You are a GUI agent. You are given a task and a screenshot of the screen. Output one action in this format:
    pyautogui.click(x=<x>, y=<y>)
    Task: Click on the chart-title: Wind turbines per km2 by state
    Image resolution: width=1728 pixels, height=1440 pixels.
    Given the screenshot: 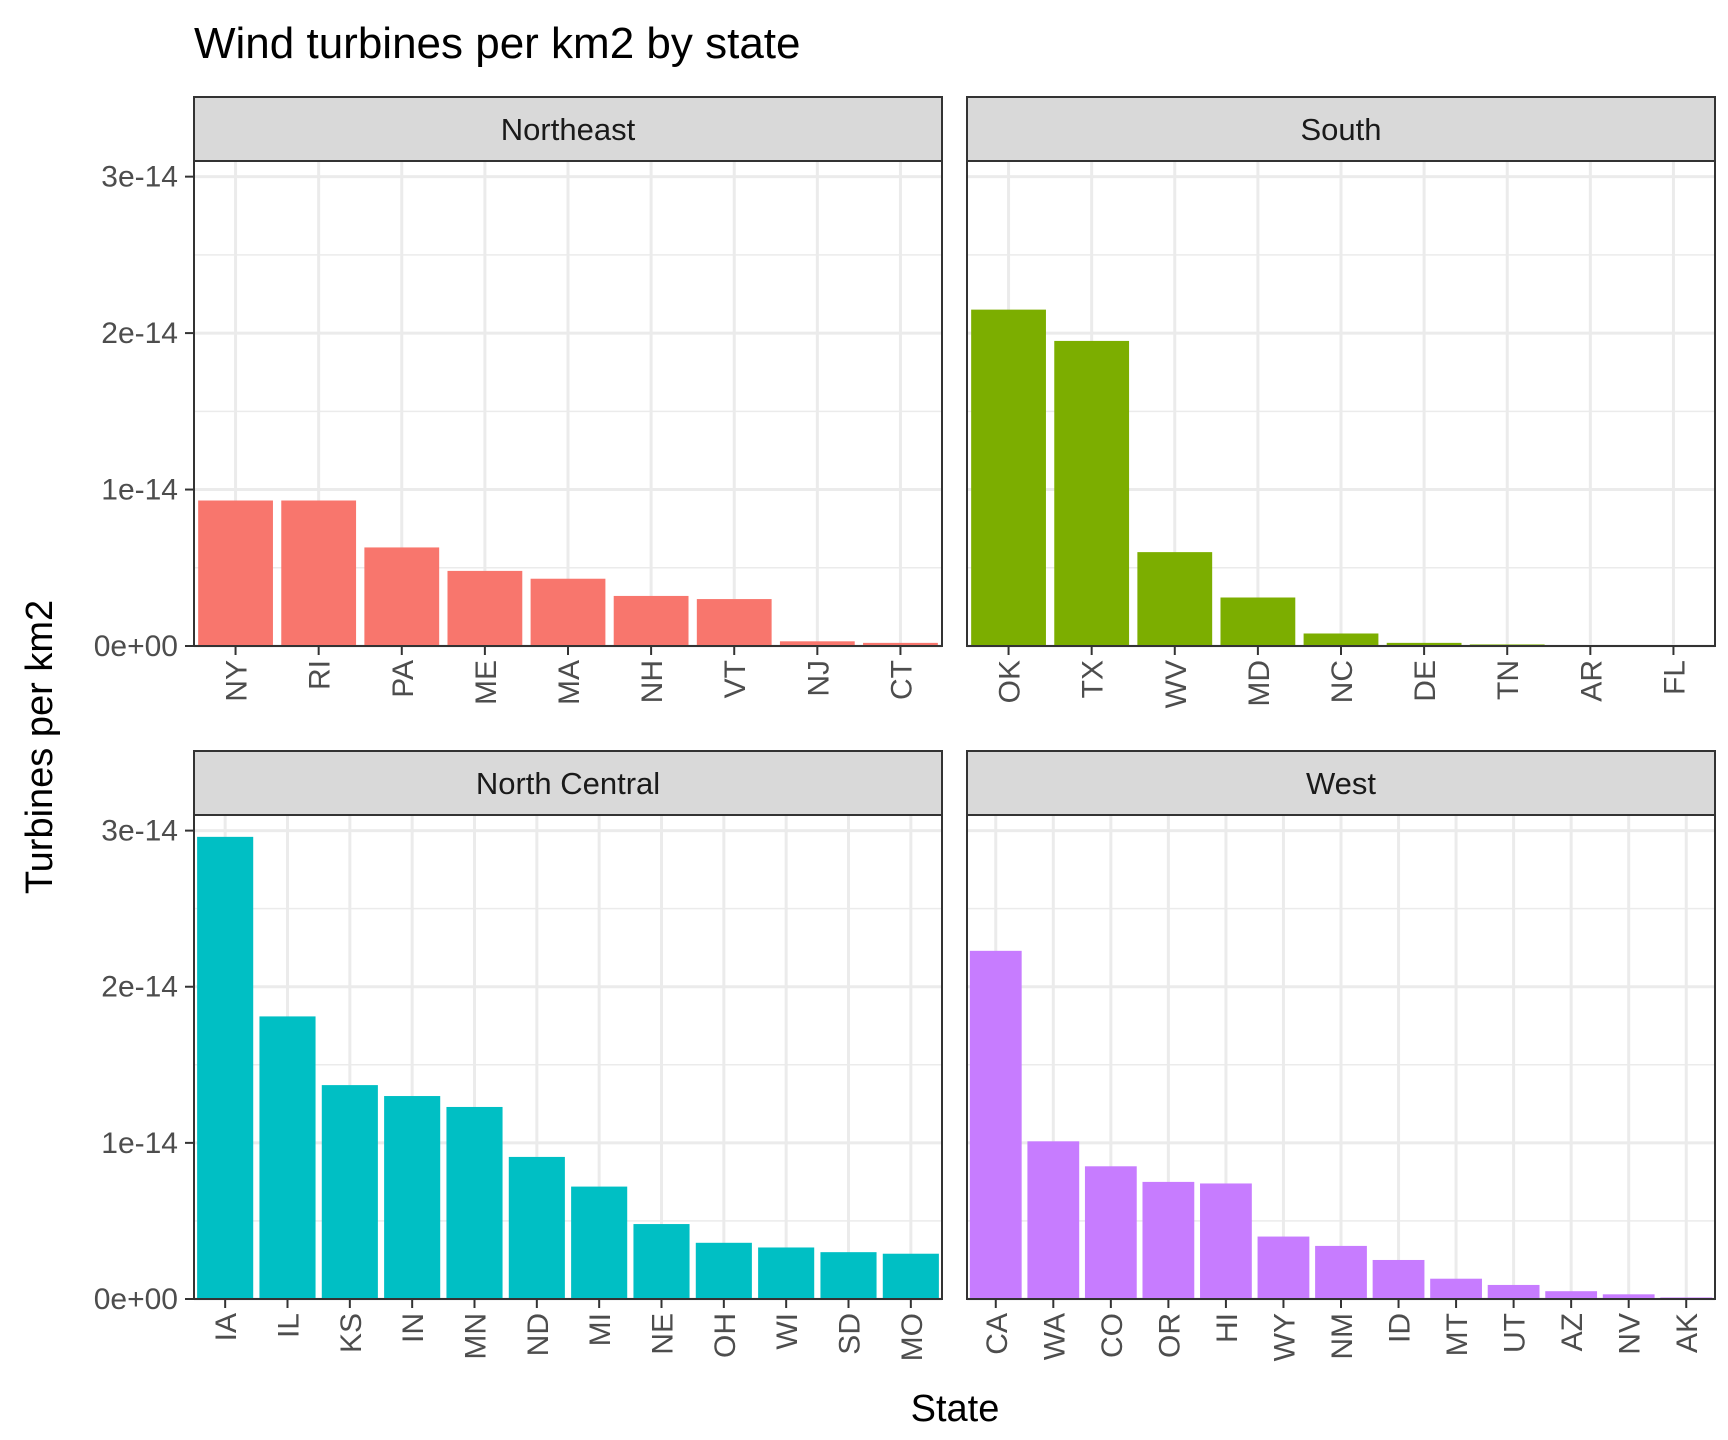 What is the action you would take?
    pyautogui.click(x=497, y=43)
    